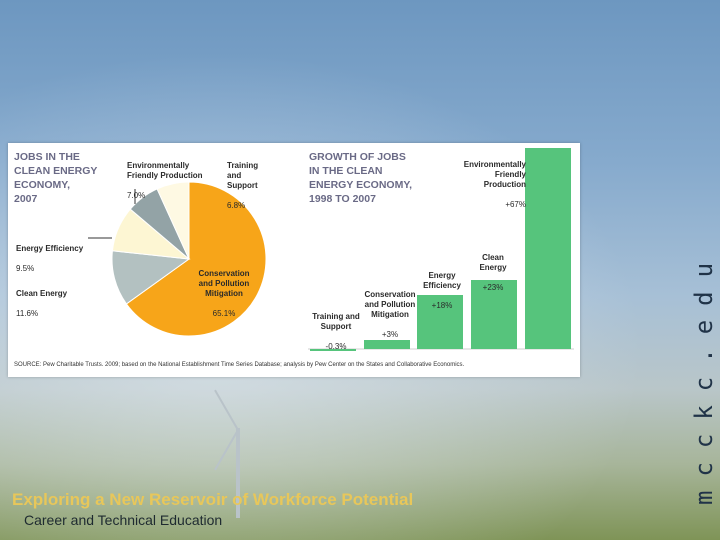 The height and width of the screenshot is (540, 720). Describe the element at coordinates (441, 249) in the screenshot. I see `bar-chart` at that location.